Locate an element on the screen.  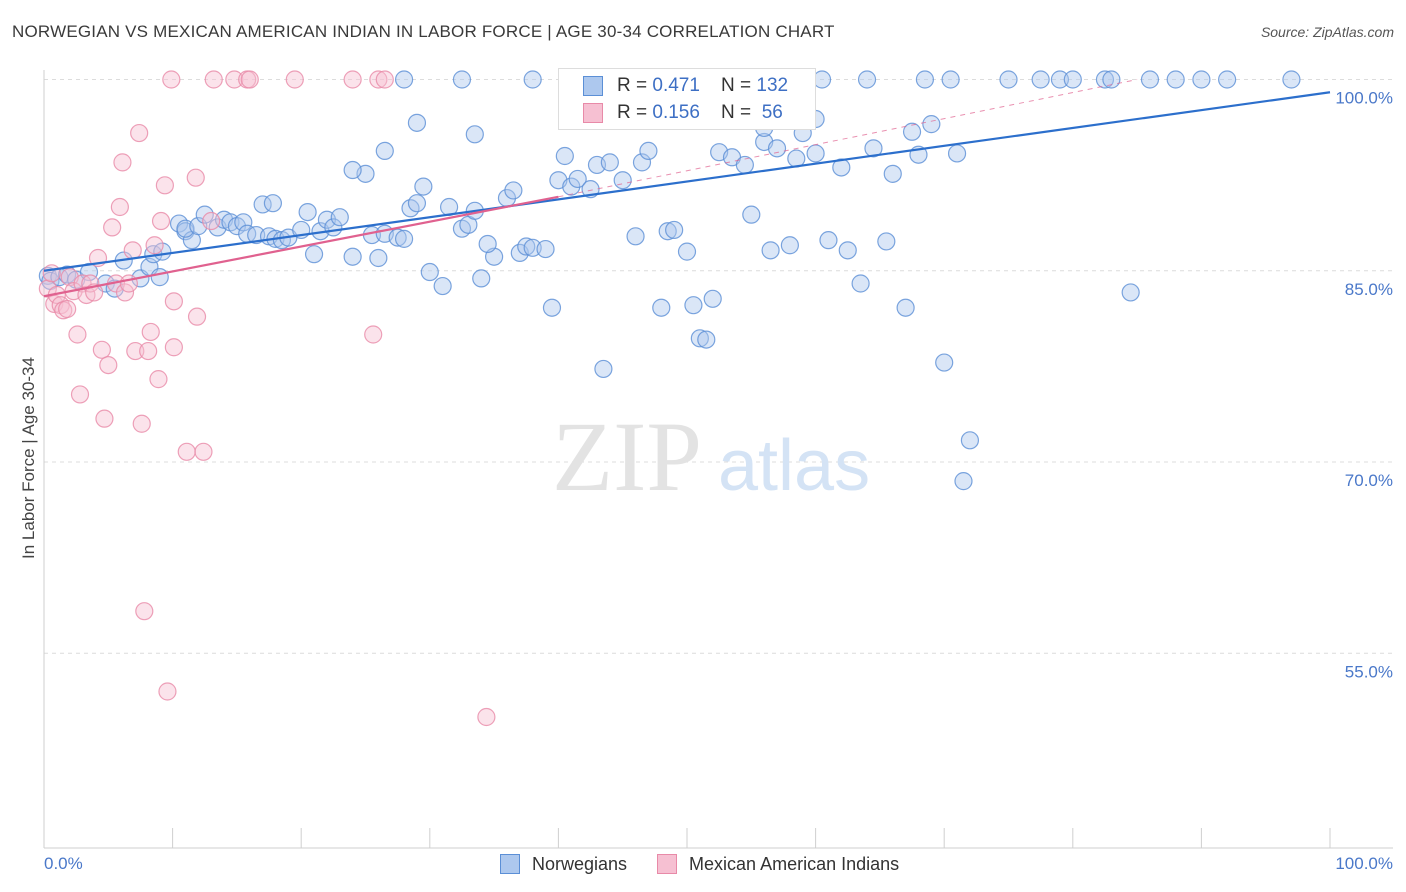
legend-row-norwegians: R = 0.471 N = 132 is located at coordinates (685, 86).